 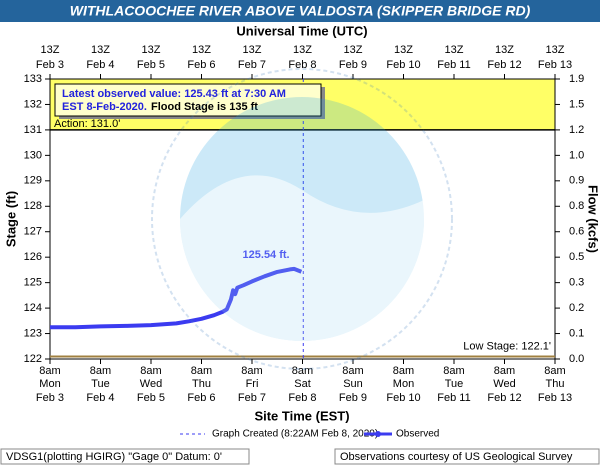 What do you see at coordinates (33, 232) in the screenshot?
I see `y-tick-label: 127` at bounding box center [33, 232].